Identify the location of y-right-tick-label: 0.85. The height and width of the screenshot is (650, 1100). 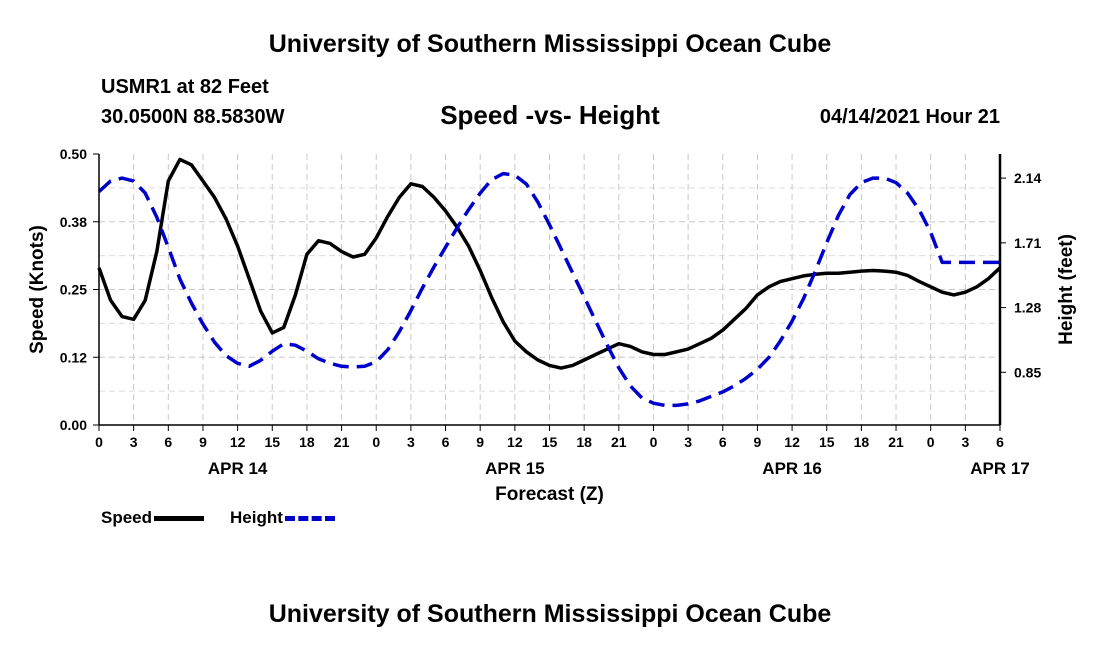
(1027, 372).